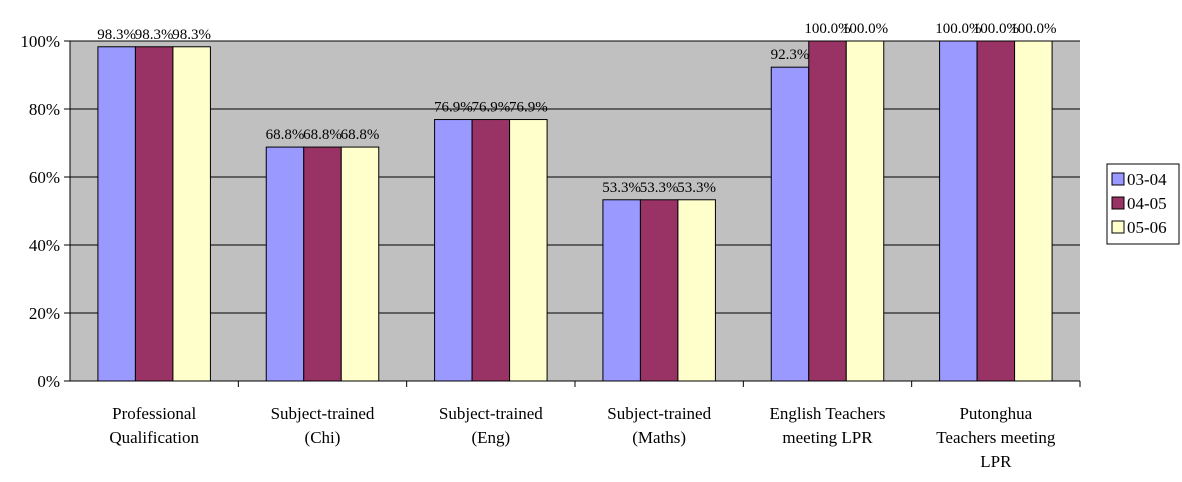 This screenshot has height=482, width=1182. What do you see at coordinates (996, 461) in the screenshot?
I see `category-label: LPR` at bounding box center [996, 461].